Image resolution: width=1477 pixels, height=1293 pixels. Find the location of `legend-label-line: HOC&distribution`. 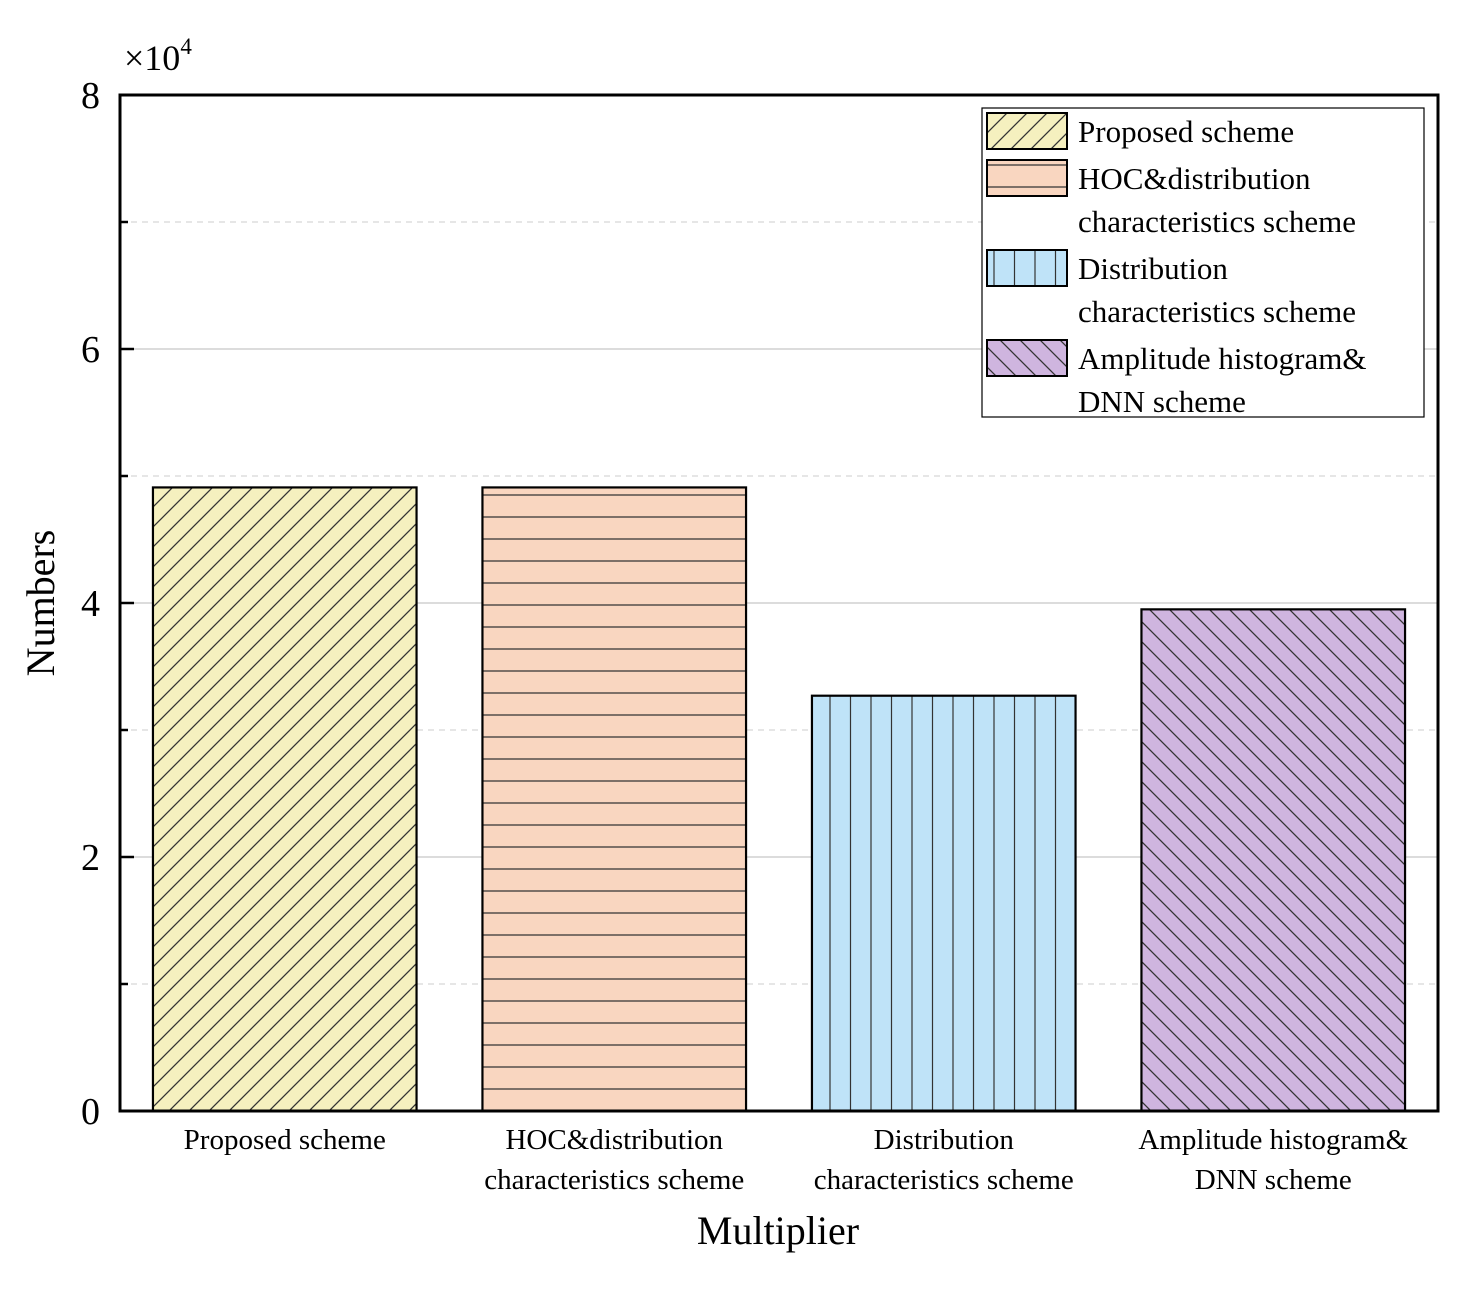

legend-label-line: HOC&distribution is located at coordinates (1194, 178).